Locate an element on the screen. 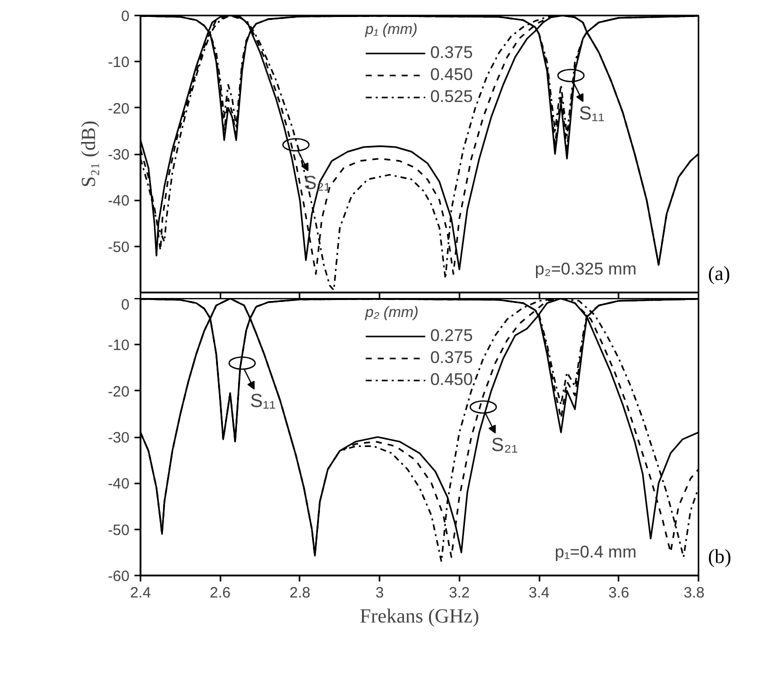 The width and height of the screenshot is (757, 675). legend-title: p₂ (mm) is located at coordinates (392, 312).